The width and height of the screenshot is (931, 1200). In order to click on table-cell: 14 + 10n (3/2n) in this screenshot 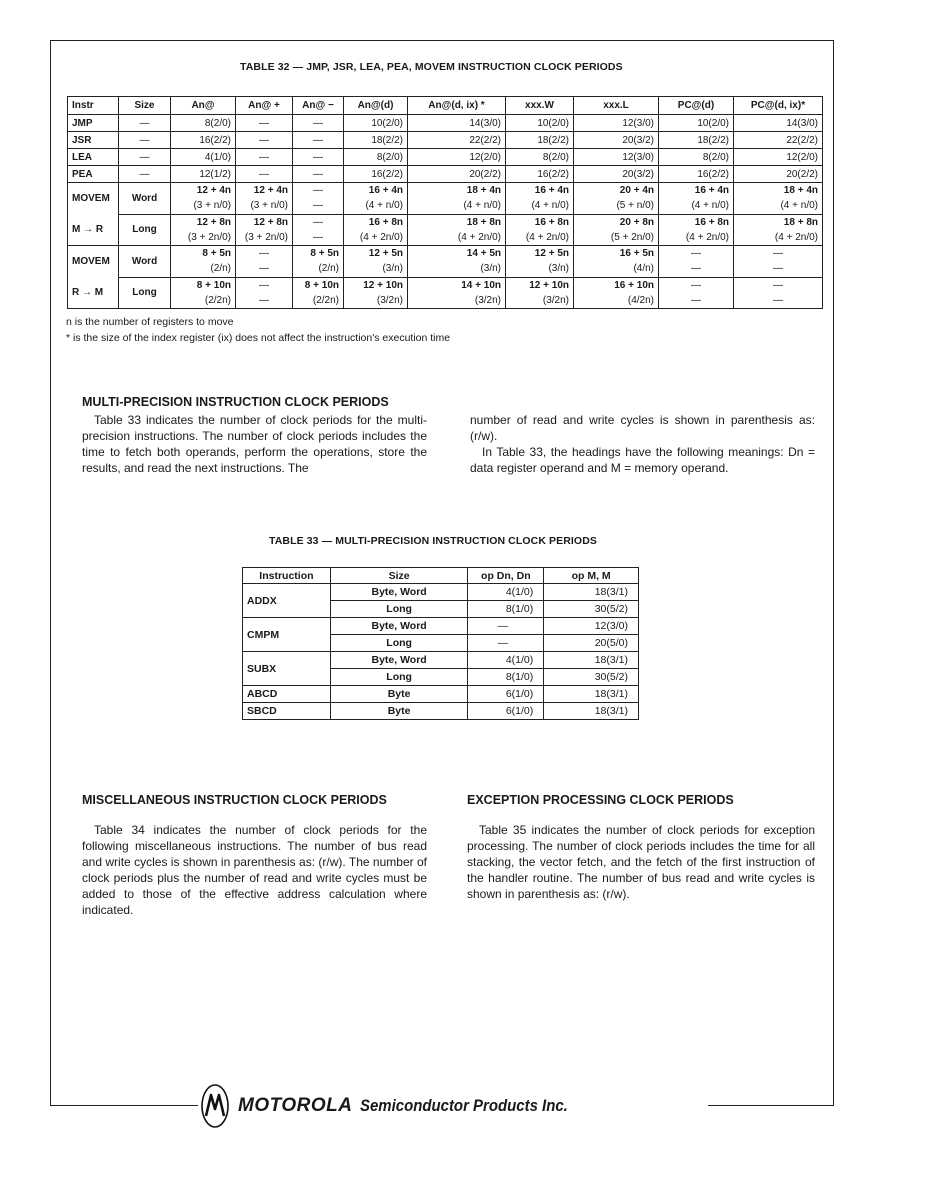, I will do `click(456, 292)`.